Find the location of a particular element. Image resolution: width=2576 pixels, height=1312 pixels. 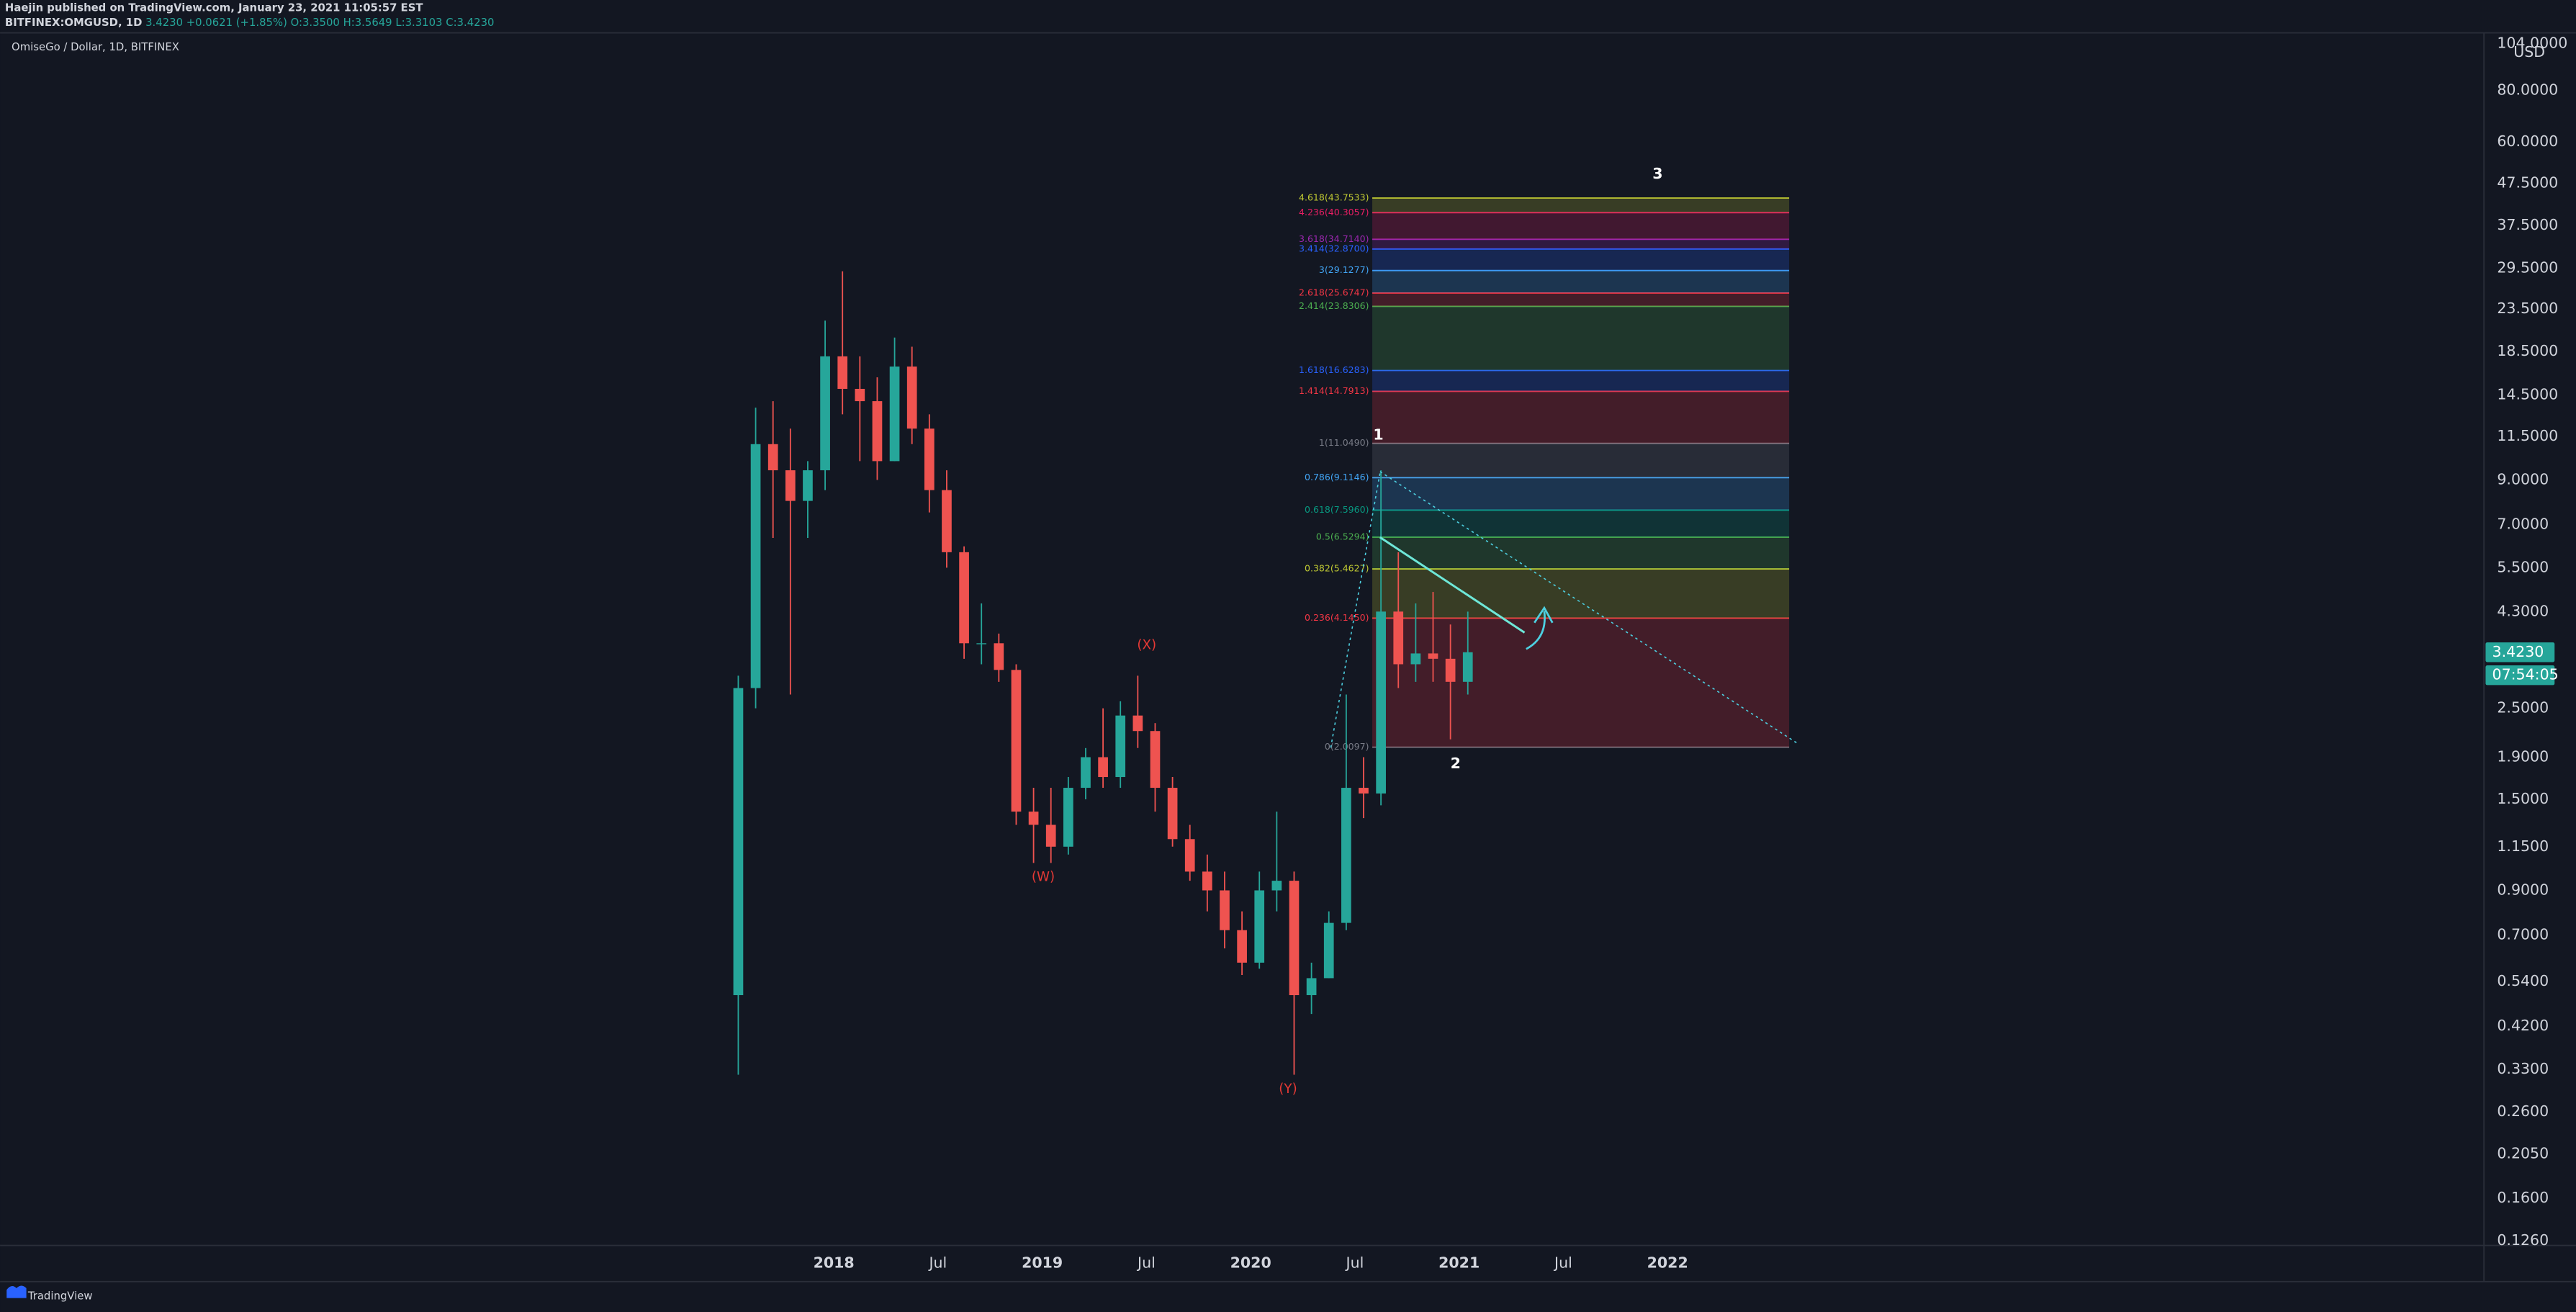

x-tick-label: 2021 is located at coordinates (1459, 1263).